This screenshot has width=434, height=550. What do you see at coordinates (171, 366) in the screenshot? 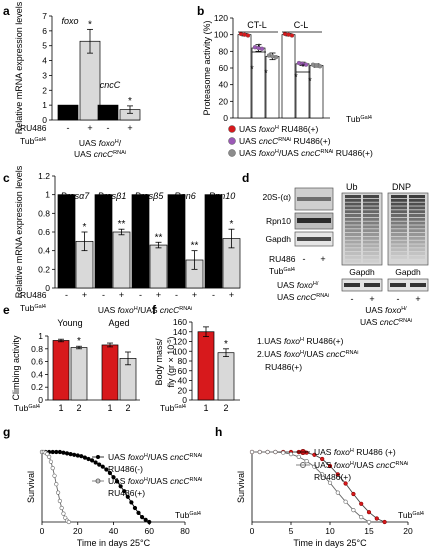
I see `label-part: fly (gr × 10` at bounding box center [171, 366].